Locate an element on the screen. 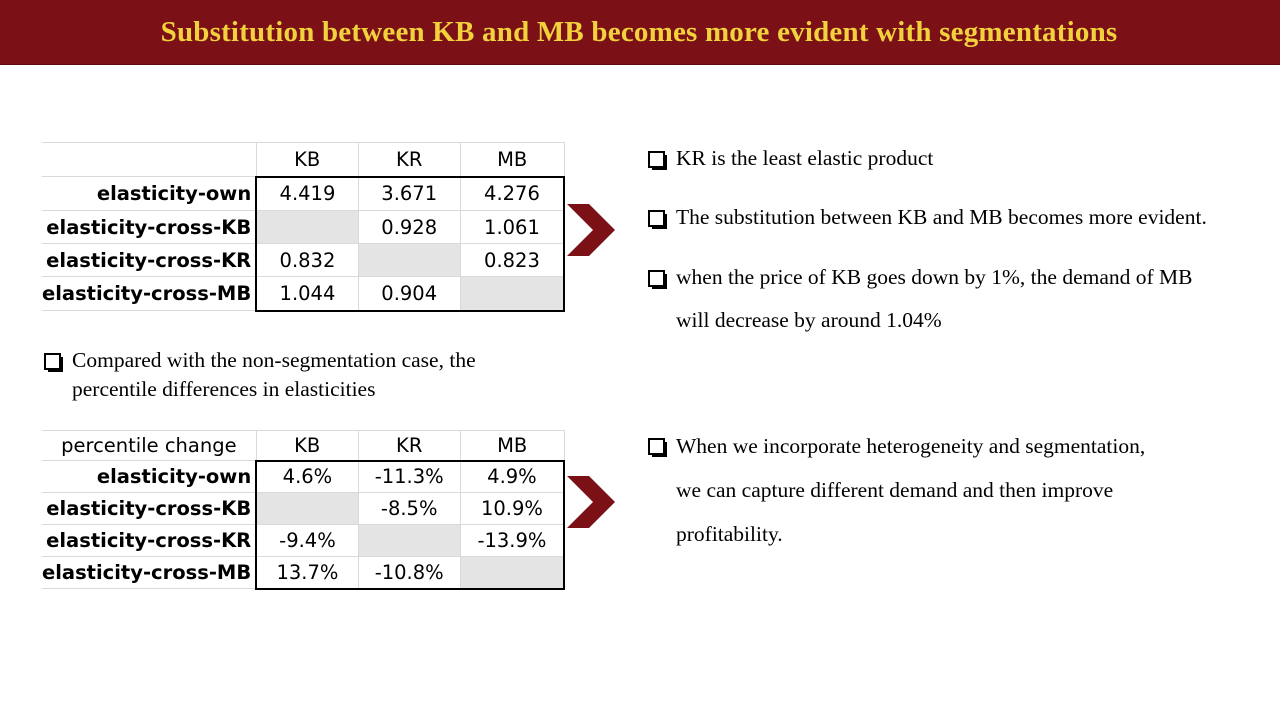 The height and width of the screenshot is (720, 1280). table-row: elasticity-own 4.6% -11.3% 4.9% is located at coordinates (304, 476).